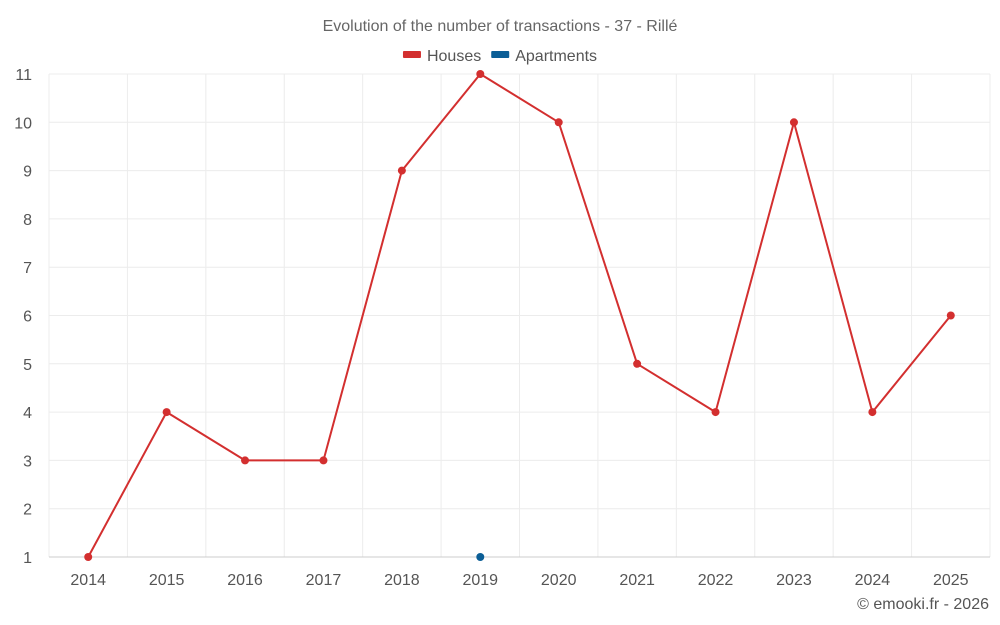  I want to click on x-tick-label: 2017, so click(324, 580).